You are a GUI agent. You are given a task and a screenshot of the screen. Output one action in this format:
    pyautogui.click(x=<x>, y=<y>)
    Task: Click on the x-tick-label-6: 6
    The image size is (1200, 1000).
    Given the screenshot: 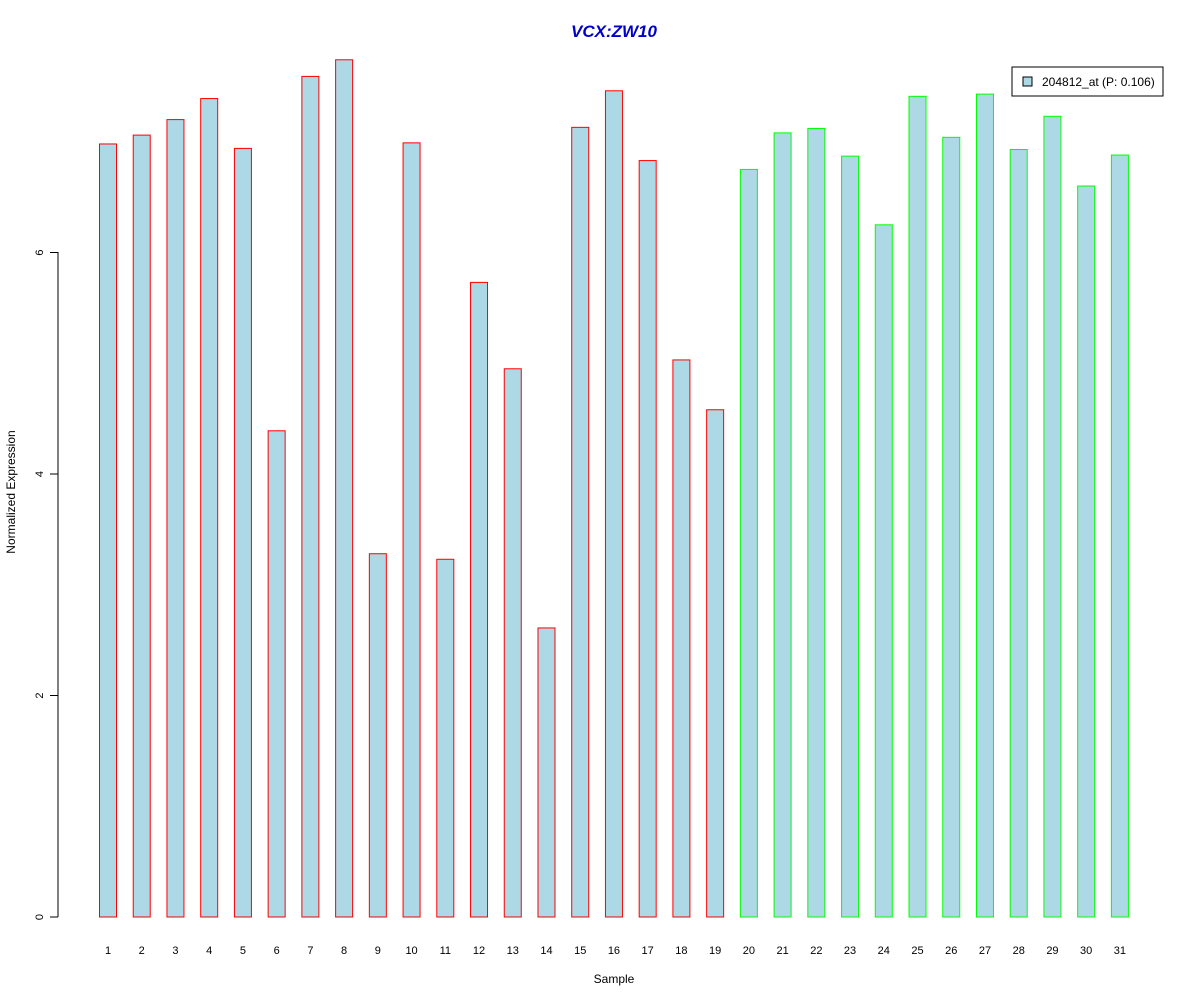 What is the action you would take?
    pyautogui.click(x=277, y=951)
    